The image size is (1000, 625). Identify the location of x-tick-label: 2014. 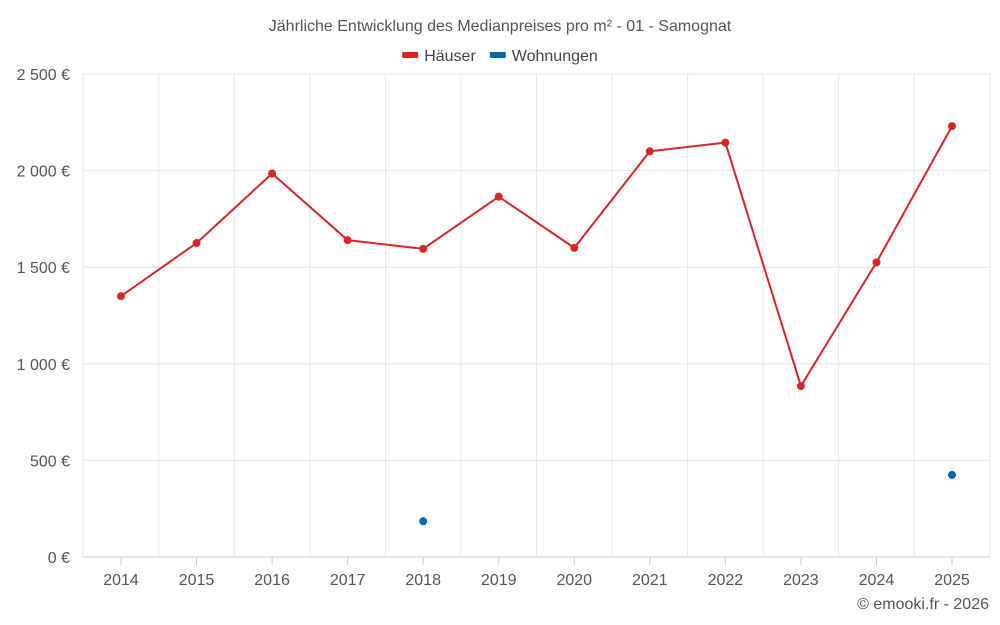
(121, 580).